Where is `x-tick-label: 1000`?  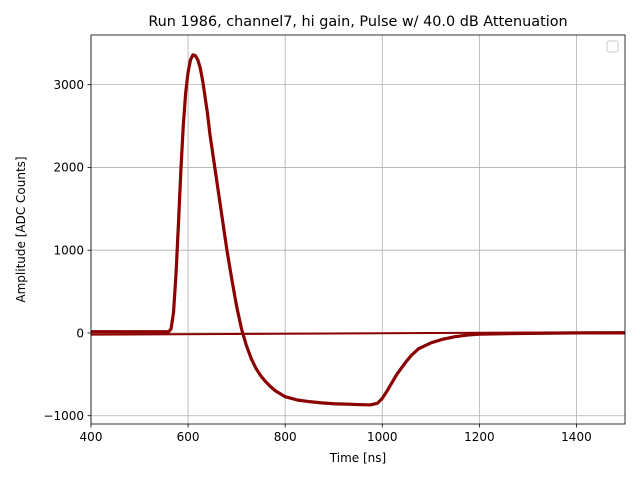
x-tick-label: 1000 is located at coordinates (382, 437).